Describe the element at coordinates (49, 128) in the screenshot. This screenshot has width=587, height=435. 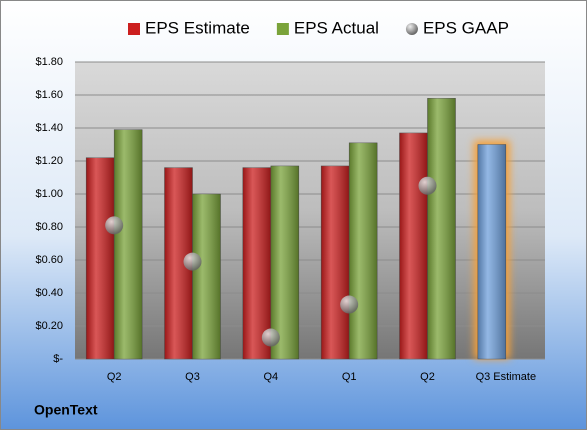
I see `y-tick-label: $1.40` at that location.